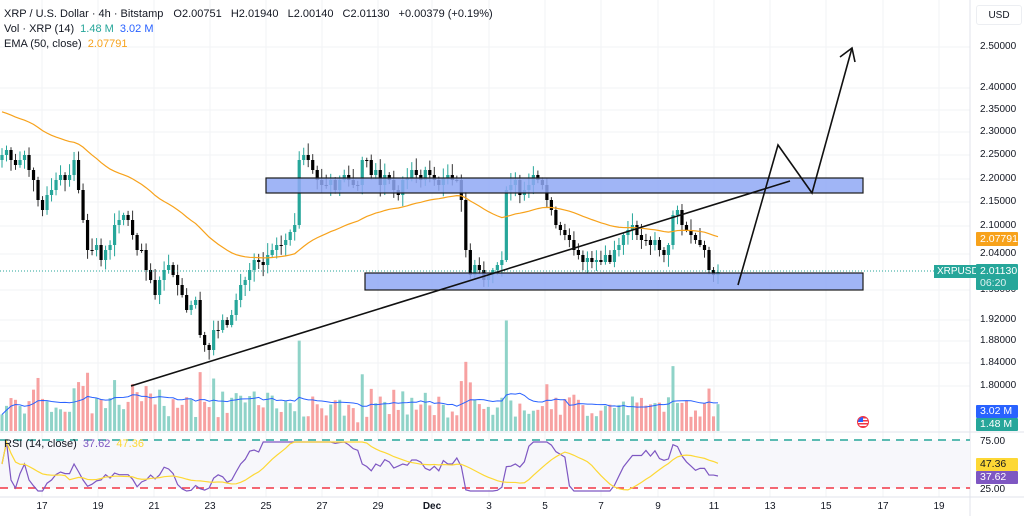 Image resolution: width=1024 pixels, height=516 pixels. Describe the element at coordinates (998, 178) in the screenshot. I see `price-tick-label: 2.20000` at that location.